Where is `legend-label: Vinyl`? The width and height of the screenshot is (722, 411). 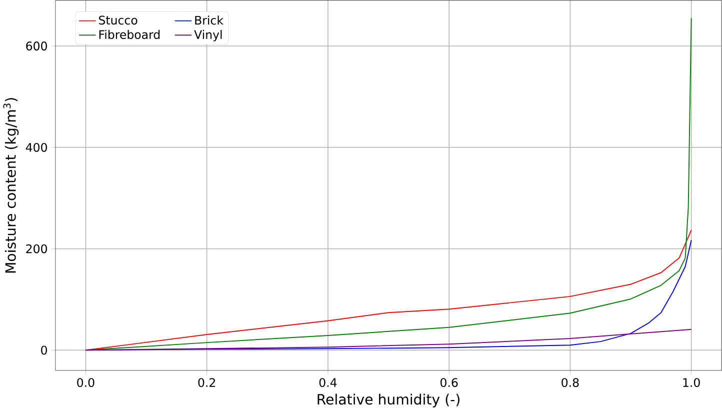 legend-label: Vinyl is located at coordinates (208, 36).